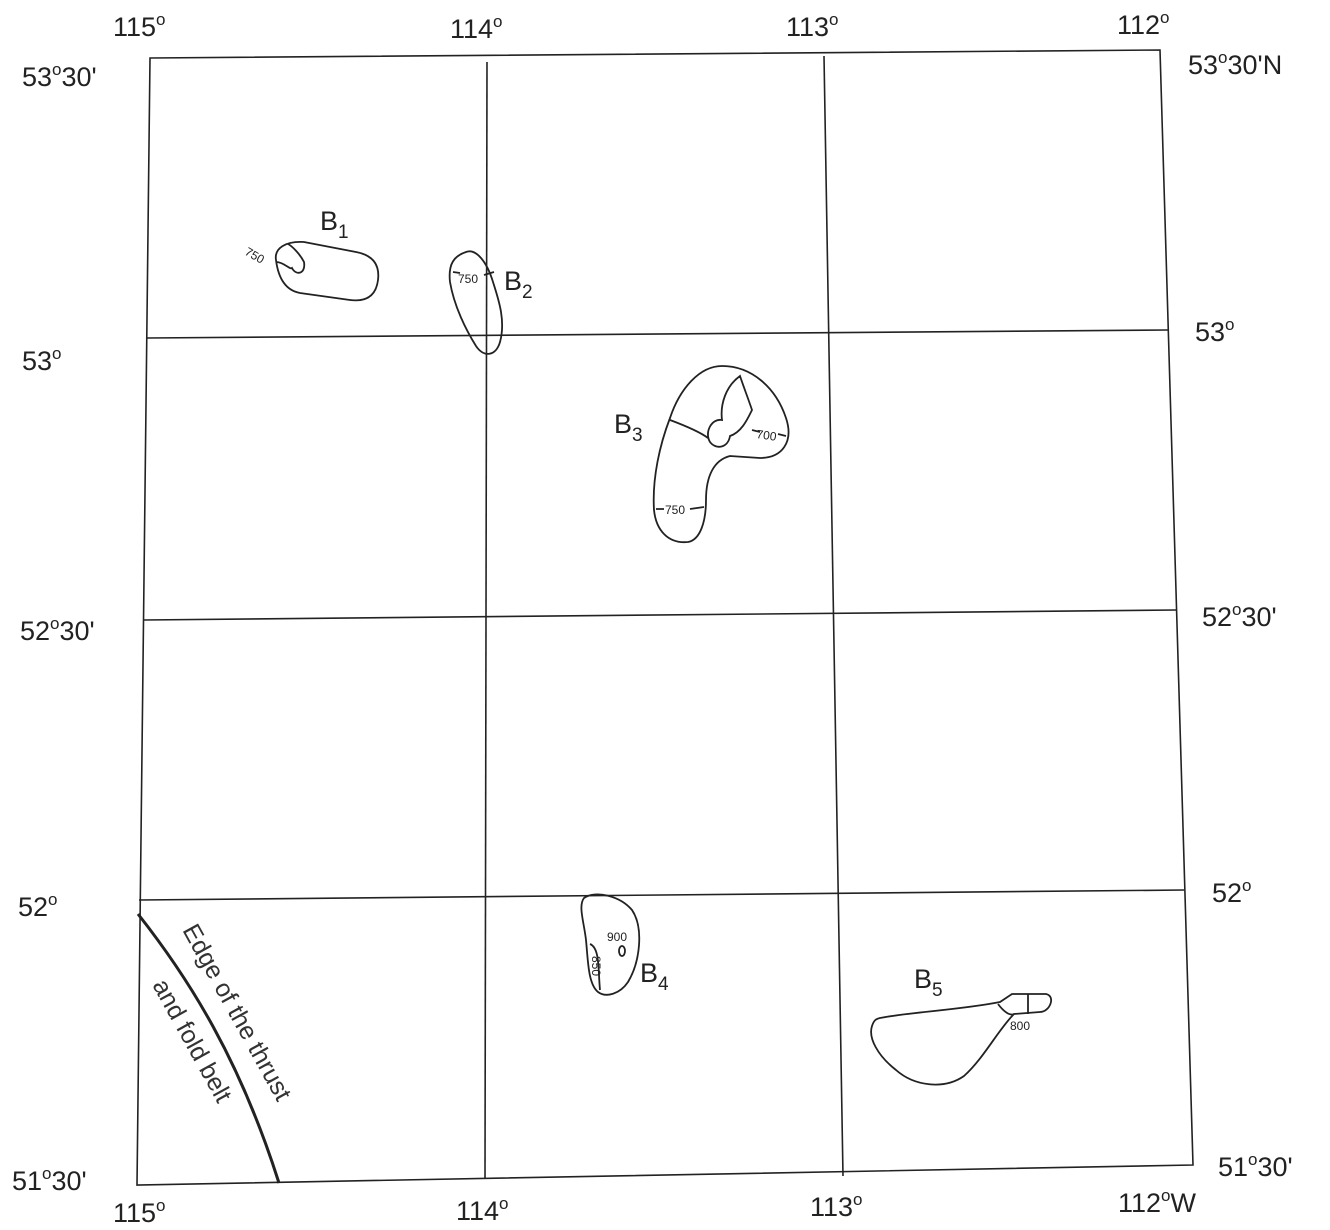 Image resolution: width=1330 pixels, height=1230 pixels. What do you see at coordinates (680, 508) in the screenshot?
I see `basin-b3-contour-750-ticks` at bounding box center [680, 508].